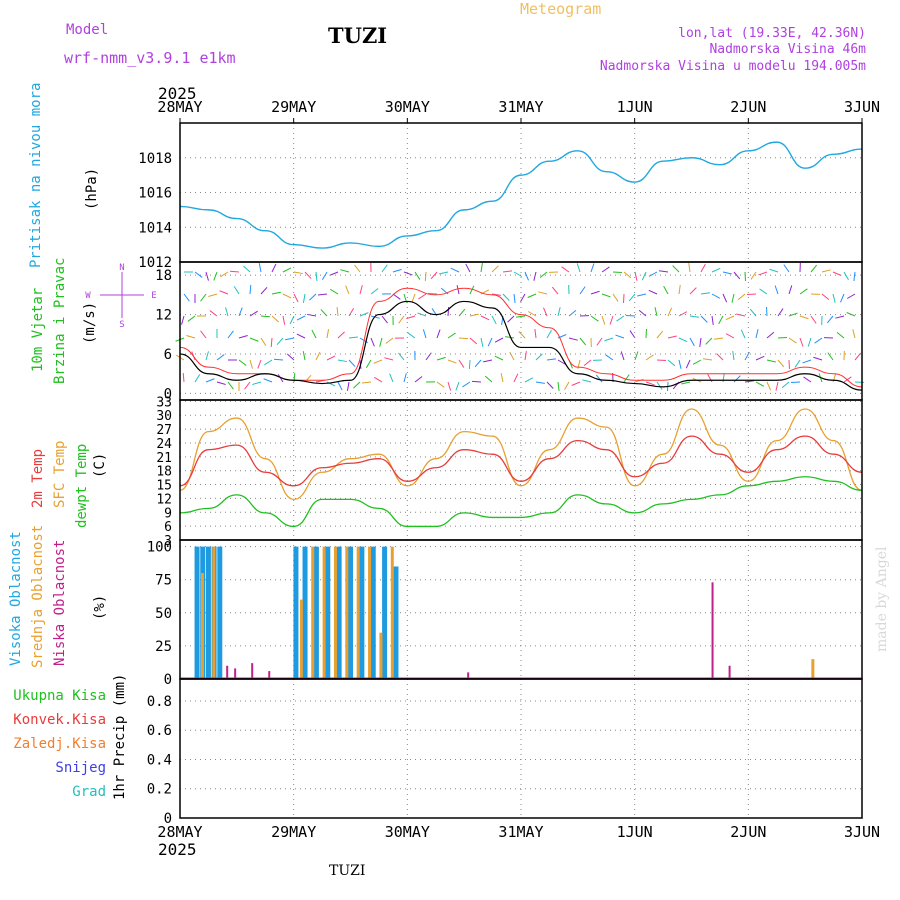 This screenshot has height=900, width=900. What do you see at coordinates (168, 513) in the screenshot?
I see `y-tick-temp: 9` at bounding box center [168, 513].